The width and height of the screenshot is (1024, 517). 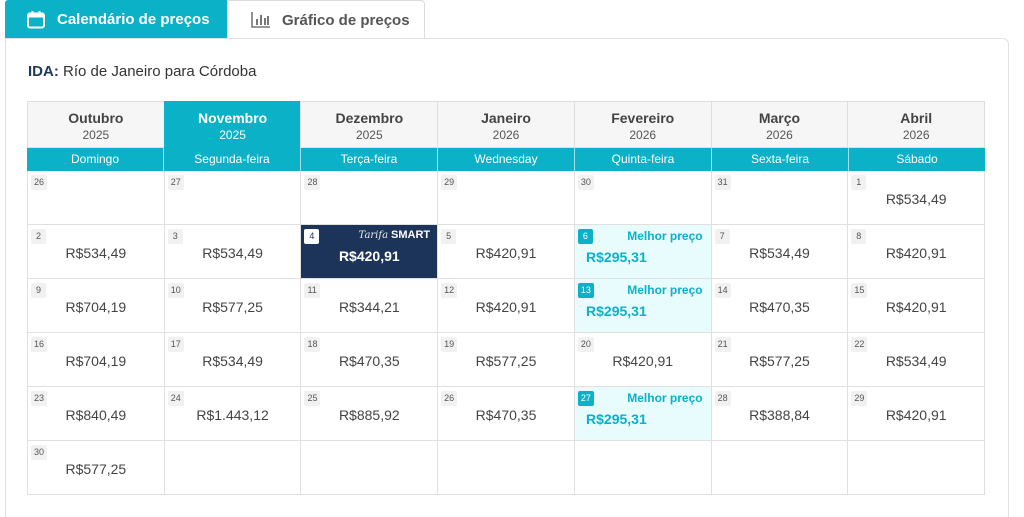 I want to click on calendar-day: 17 R$534,49, so click(x=232, y=360).